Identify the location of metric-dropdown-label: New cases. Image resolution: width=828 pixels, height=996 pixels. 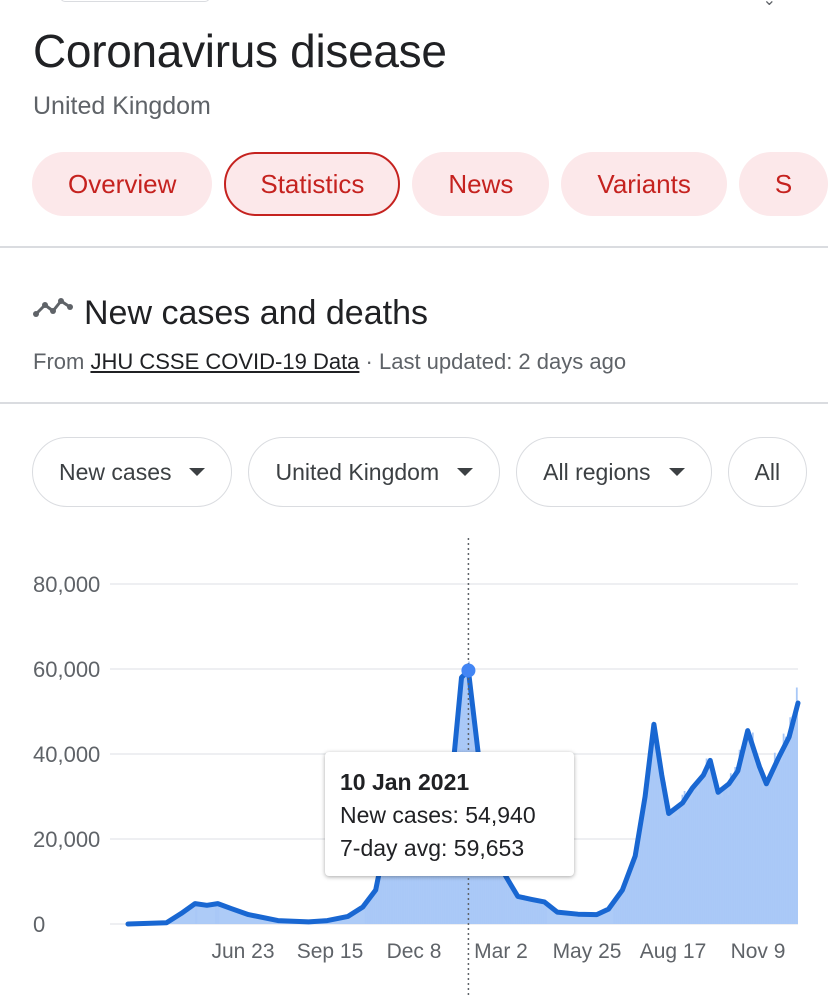
(115, 471).